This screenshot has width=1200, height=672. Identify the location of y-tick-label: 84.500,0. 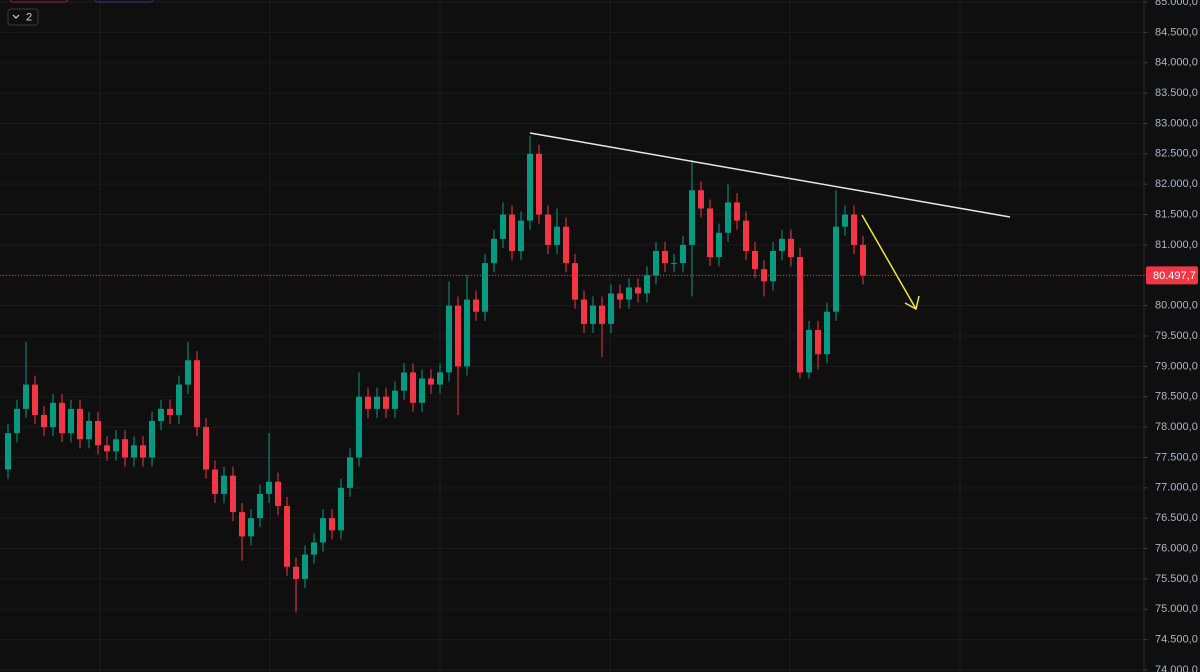
(1176, 32).